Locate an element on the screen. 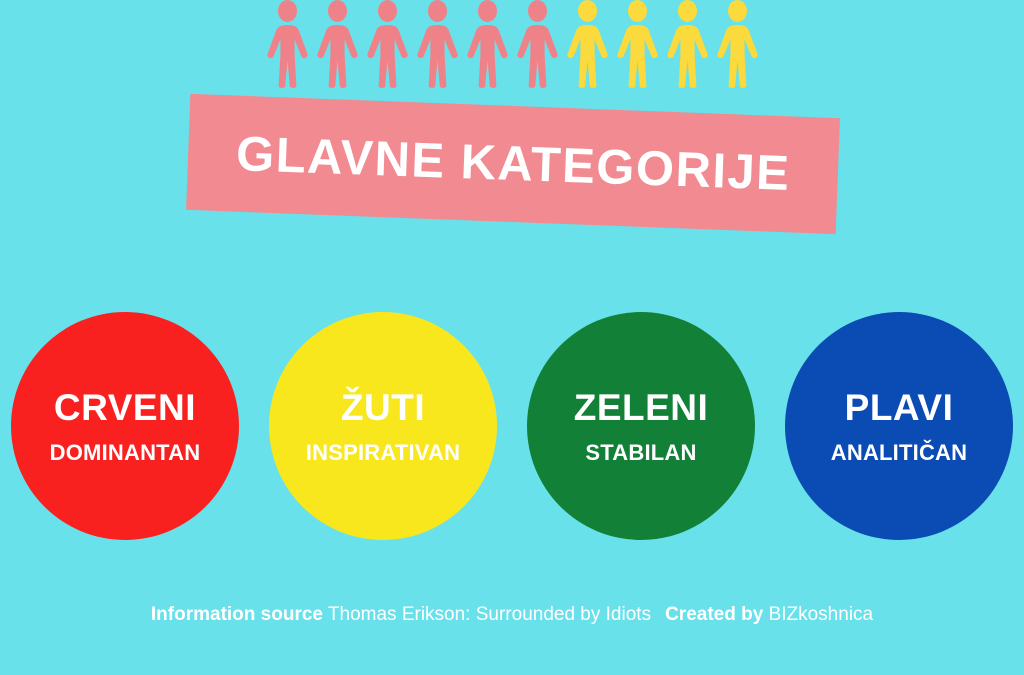 The image size is (1024, 675). category-name: CRVENI is located at coordinates (125, 407).